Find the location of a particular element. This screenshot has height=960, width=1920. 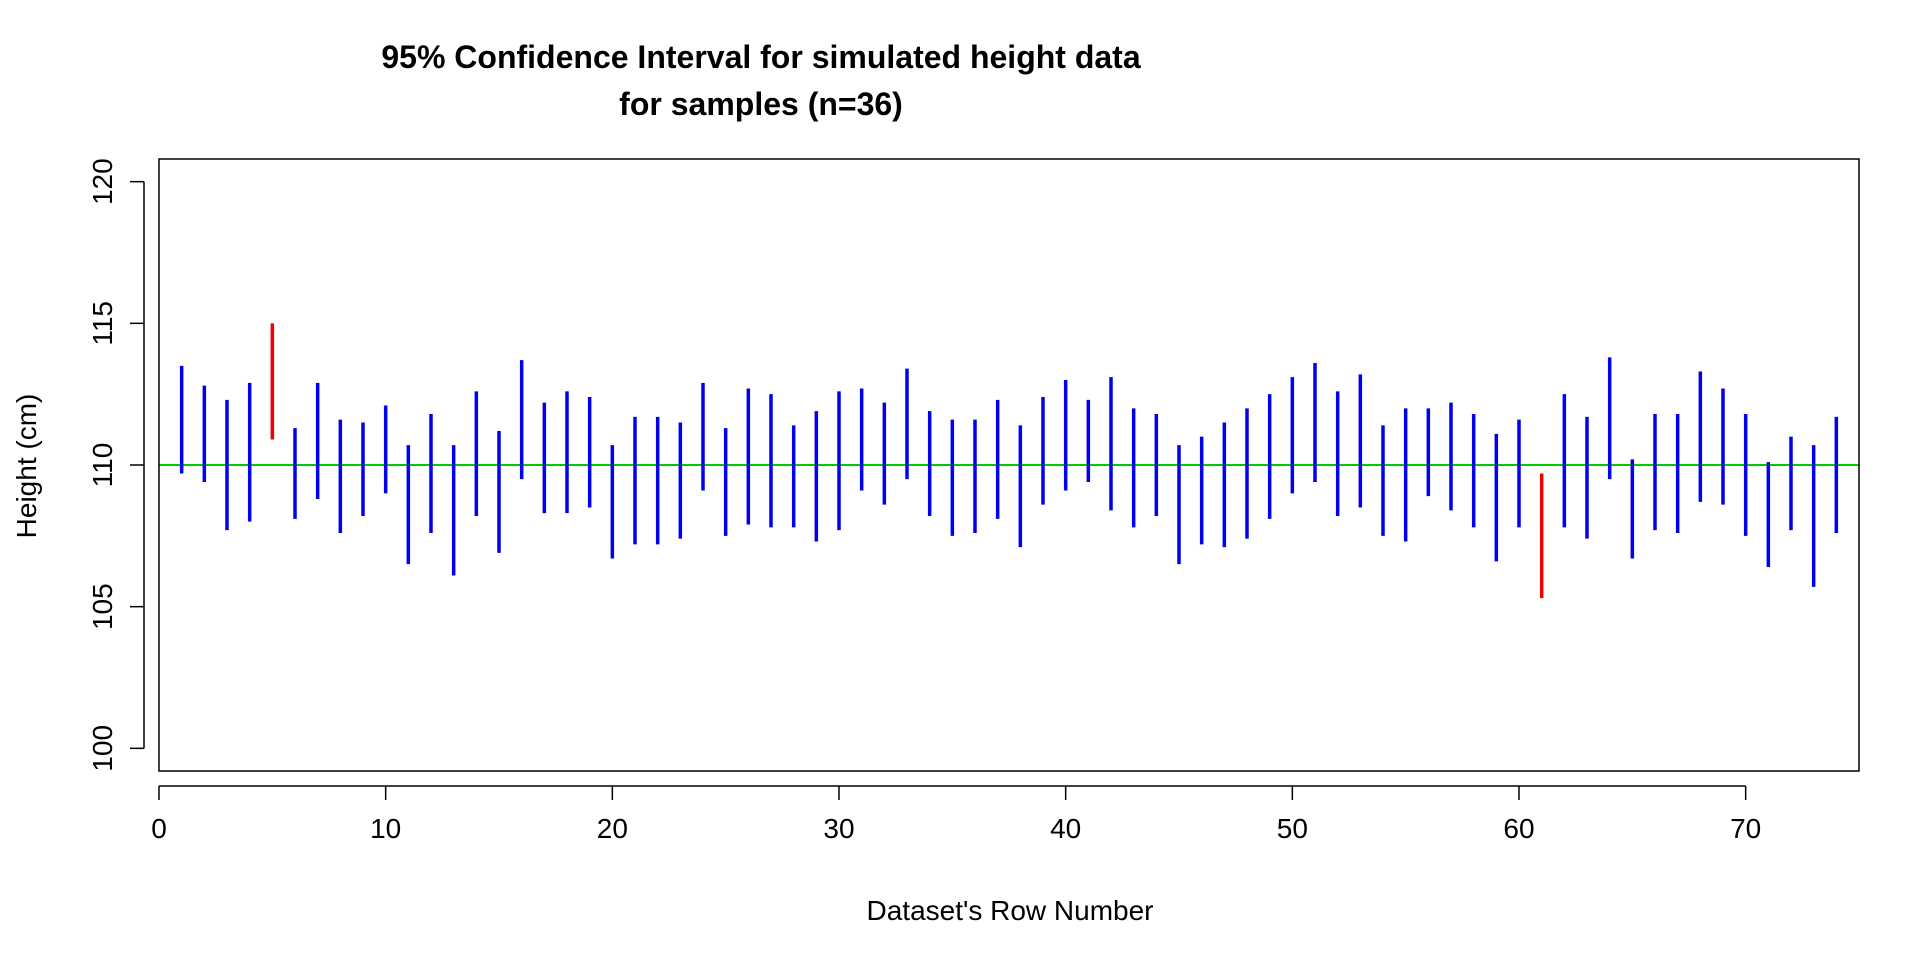

x-tick-label: 40 is located at coordinates (1065, 828).